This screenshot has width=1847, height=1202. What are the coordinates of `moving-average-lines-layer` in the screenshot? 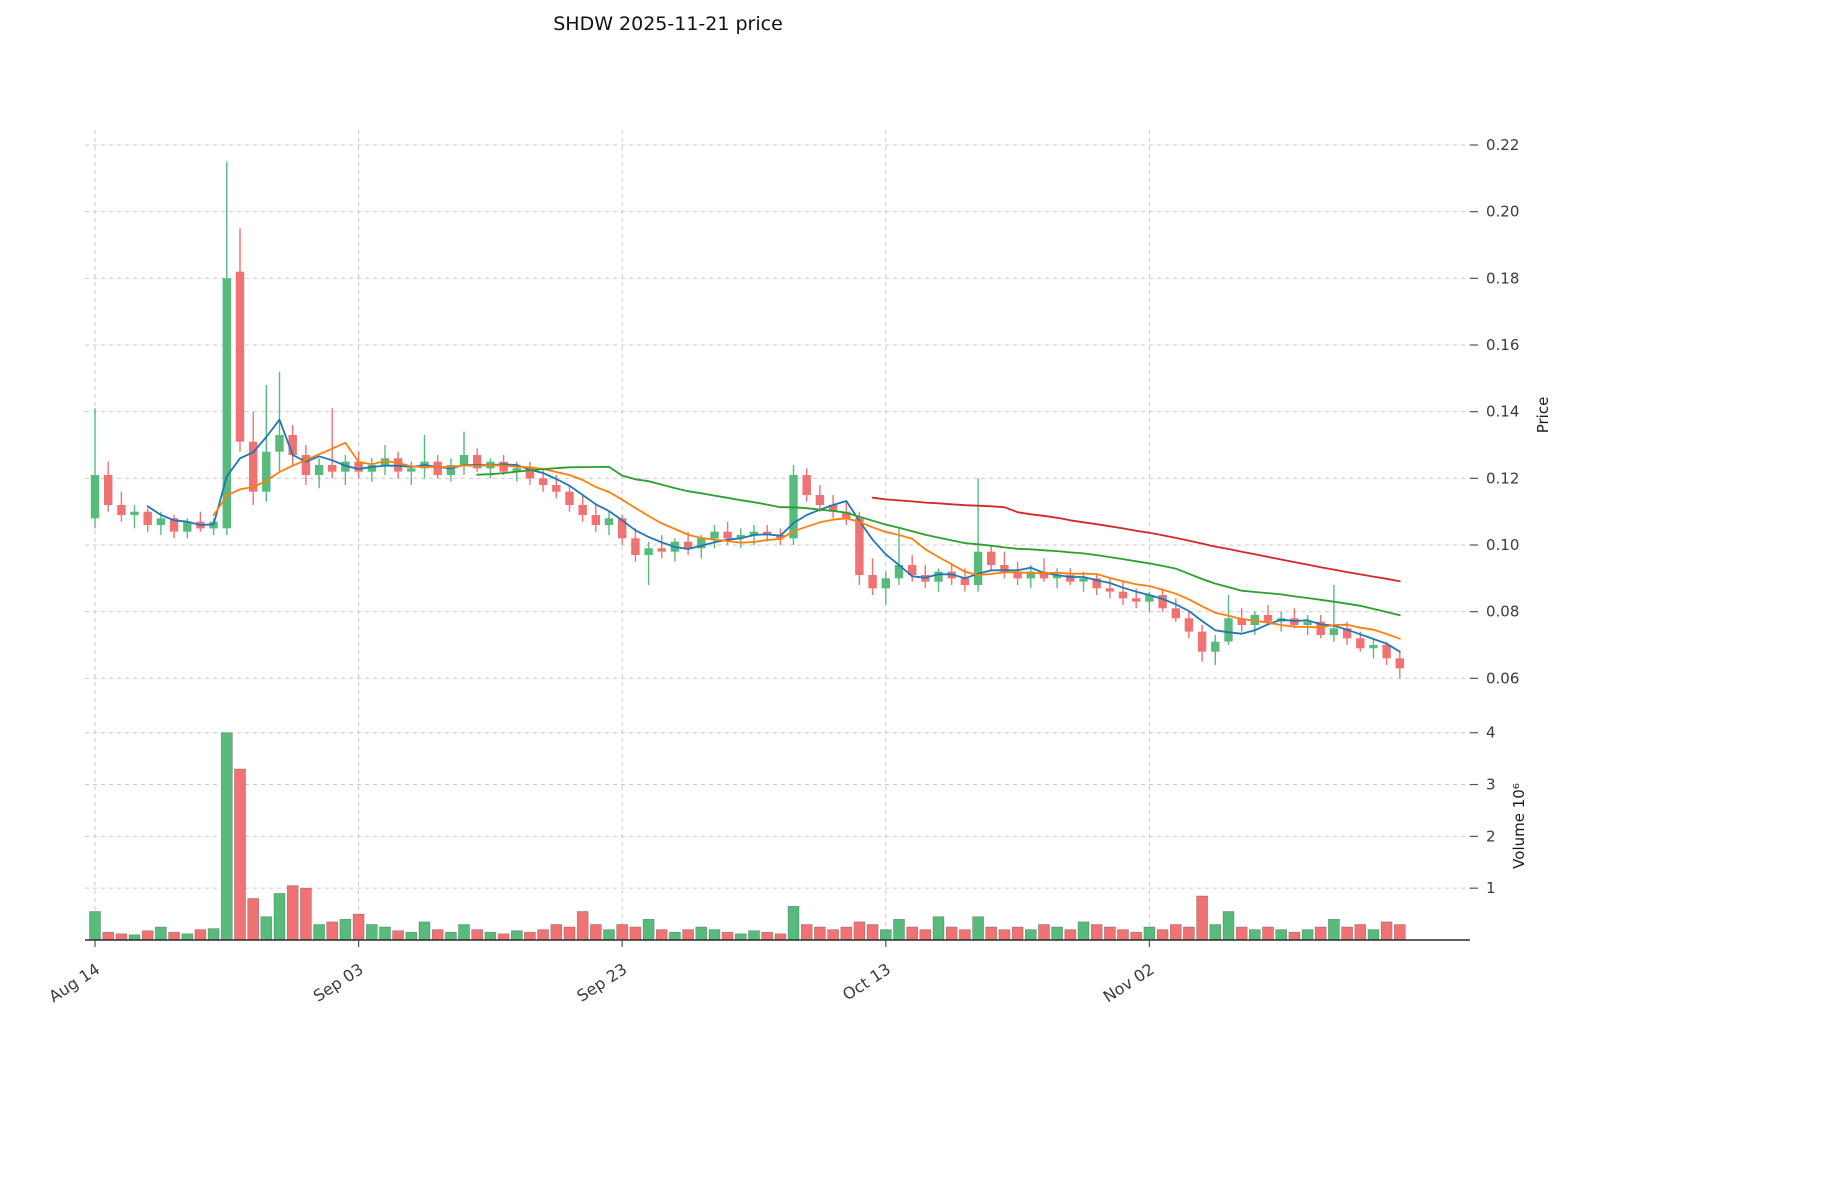 It's located at (773, 535).